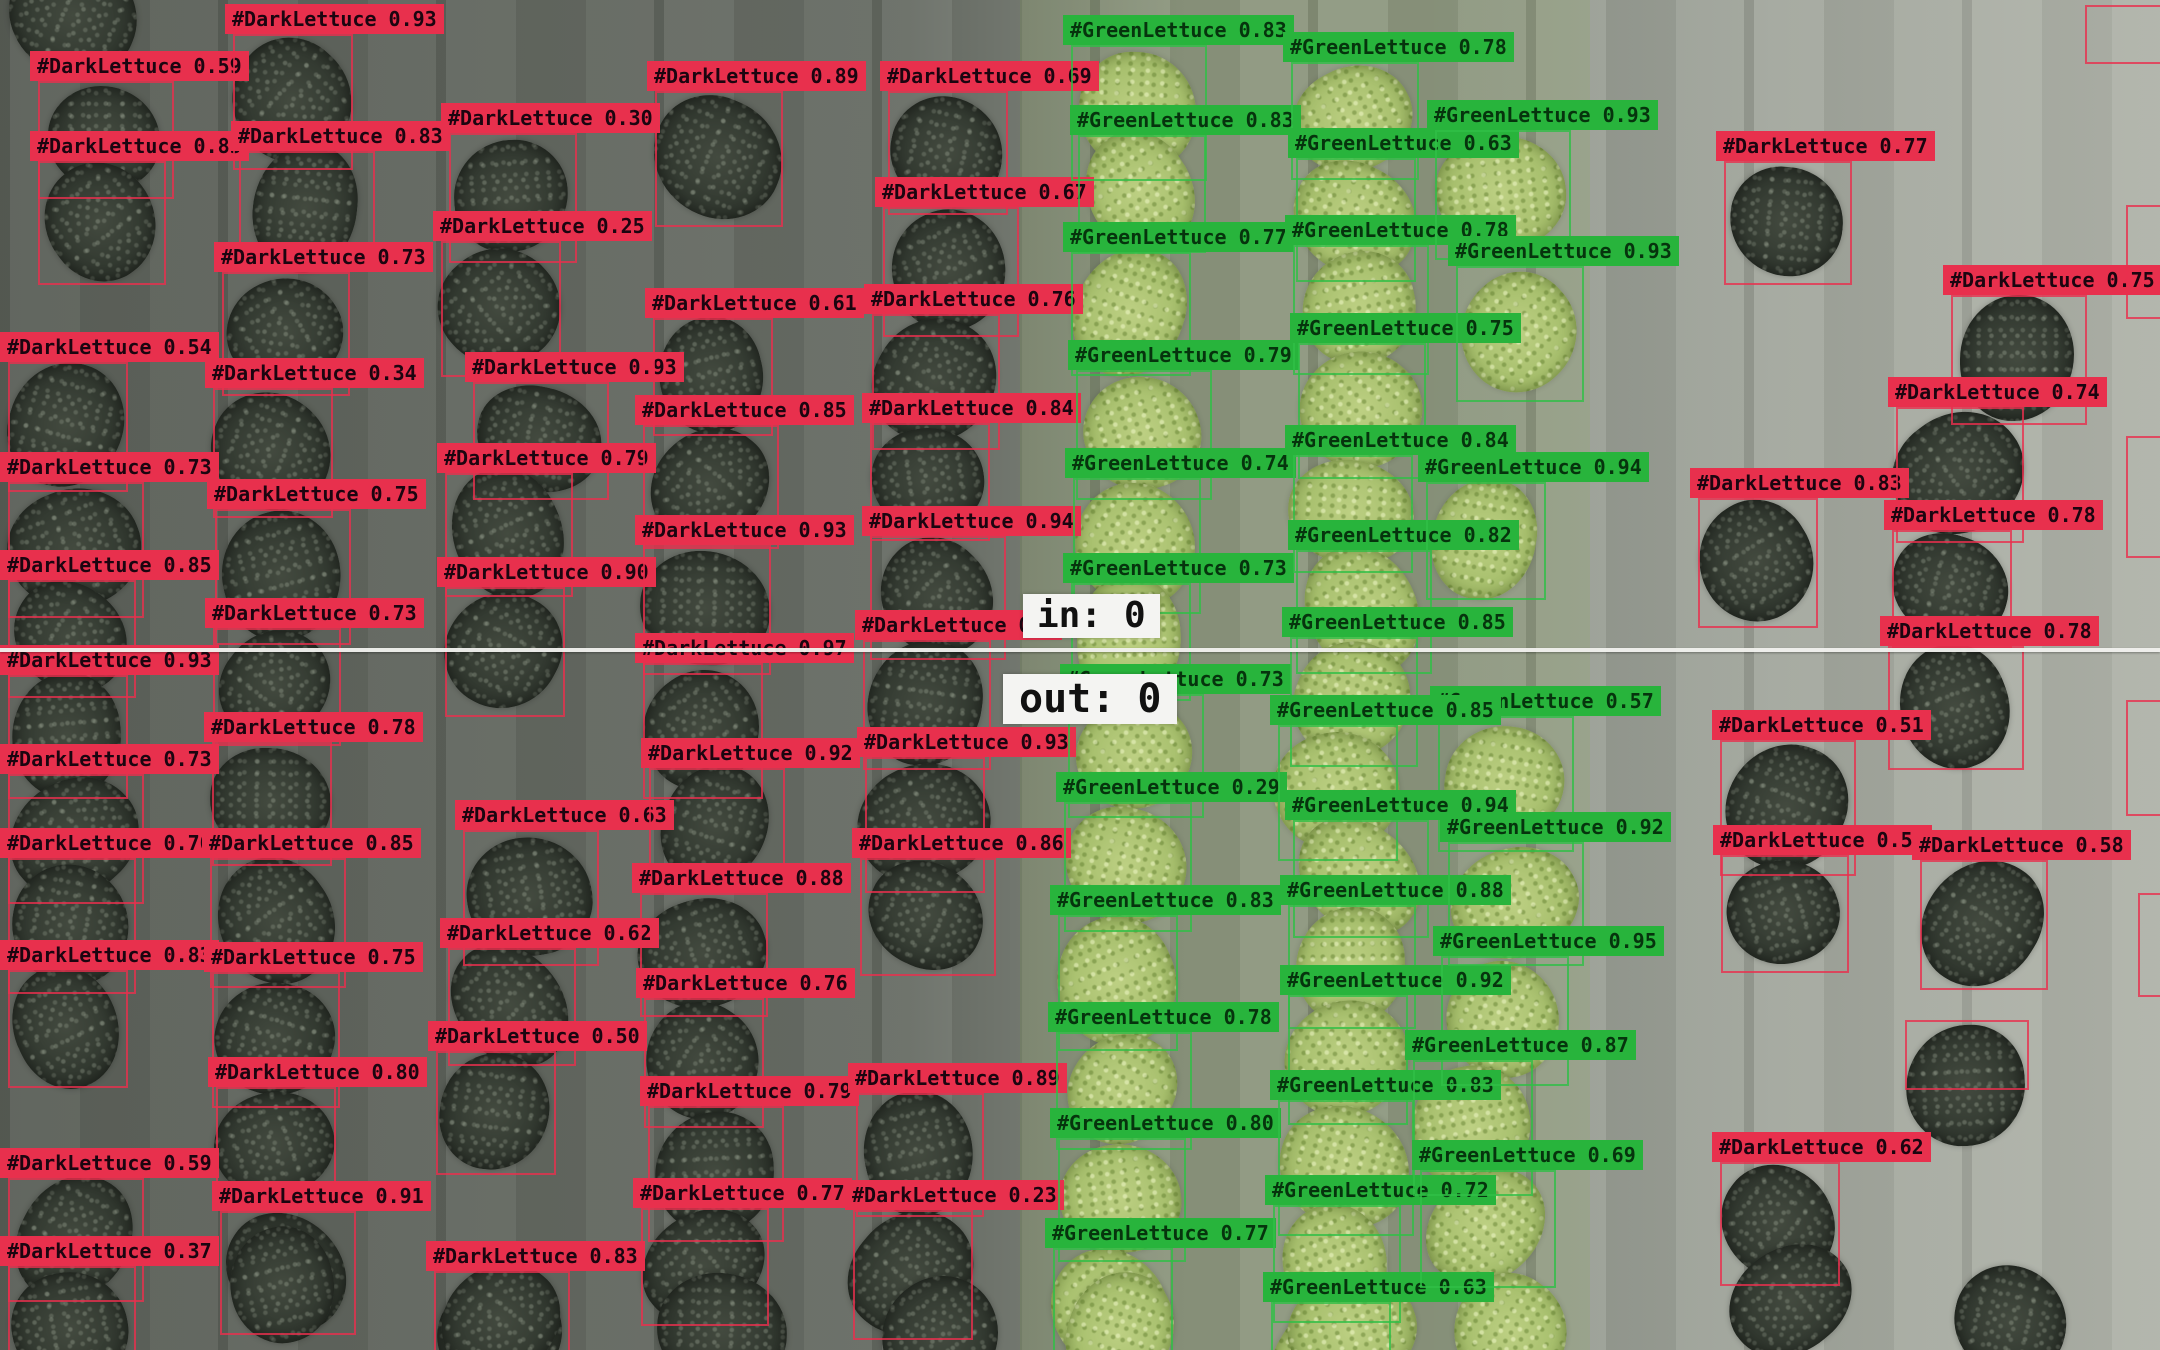 The image size is (2160, 1350). What do you see at coordinates (1520, 1045) in the screenshot?
I see `detection-label: #GreenLettuce 0.87` at bounding box center [1520, 1045].